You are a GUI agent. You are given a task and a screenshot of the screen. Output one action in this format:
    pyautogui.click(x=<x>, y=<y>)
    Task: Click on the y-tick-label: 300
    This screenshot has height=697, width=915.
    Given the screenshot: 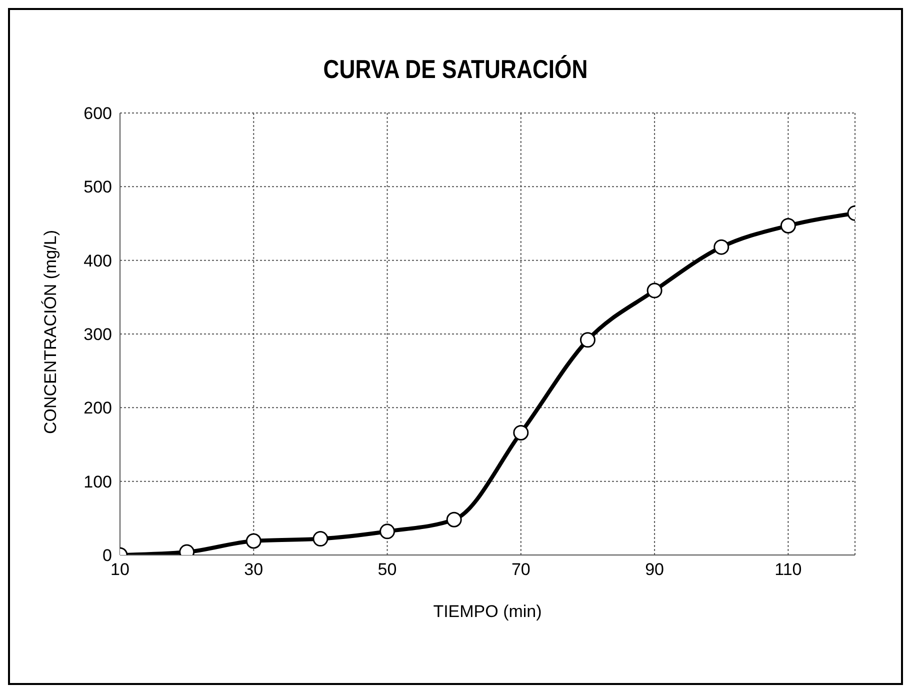 What is the action you would take?
    pyautogui.click(x=98, y=334)
    